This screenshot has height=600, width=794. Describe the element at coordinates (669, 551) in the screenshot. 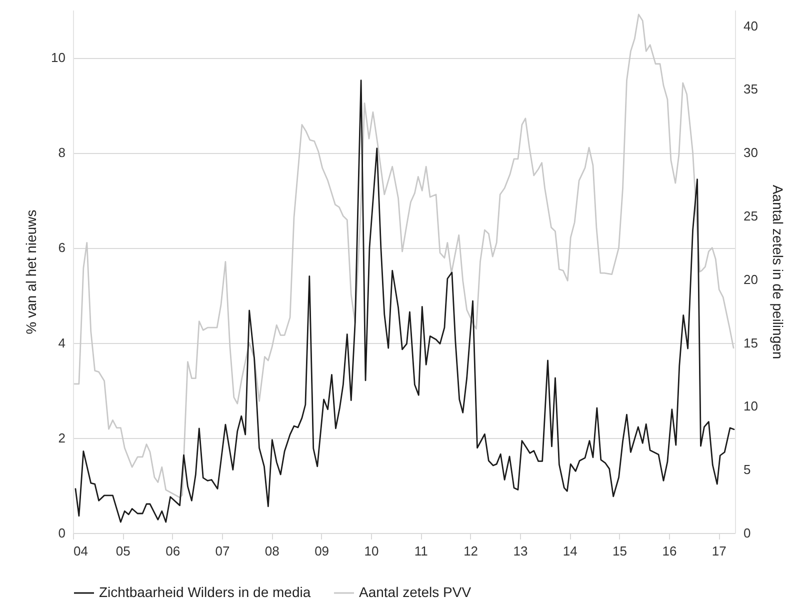

I see `x-tick-label: 16` at that location.